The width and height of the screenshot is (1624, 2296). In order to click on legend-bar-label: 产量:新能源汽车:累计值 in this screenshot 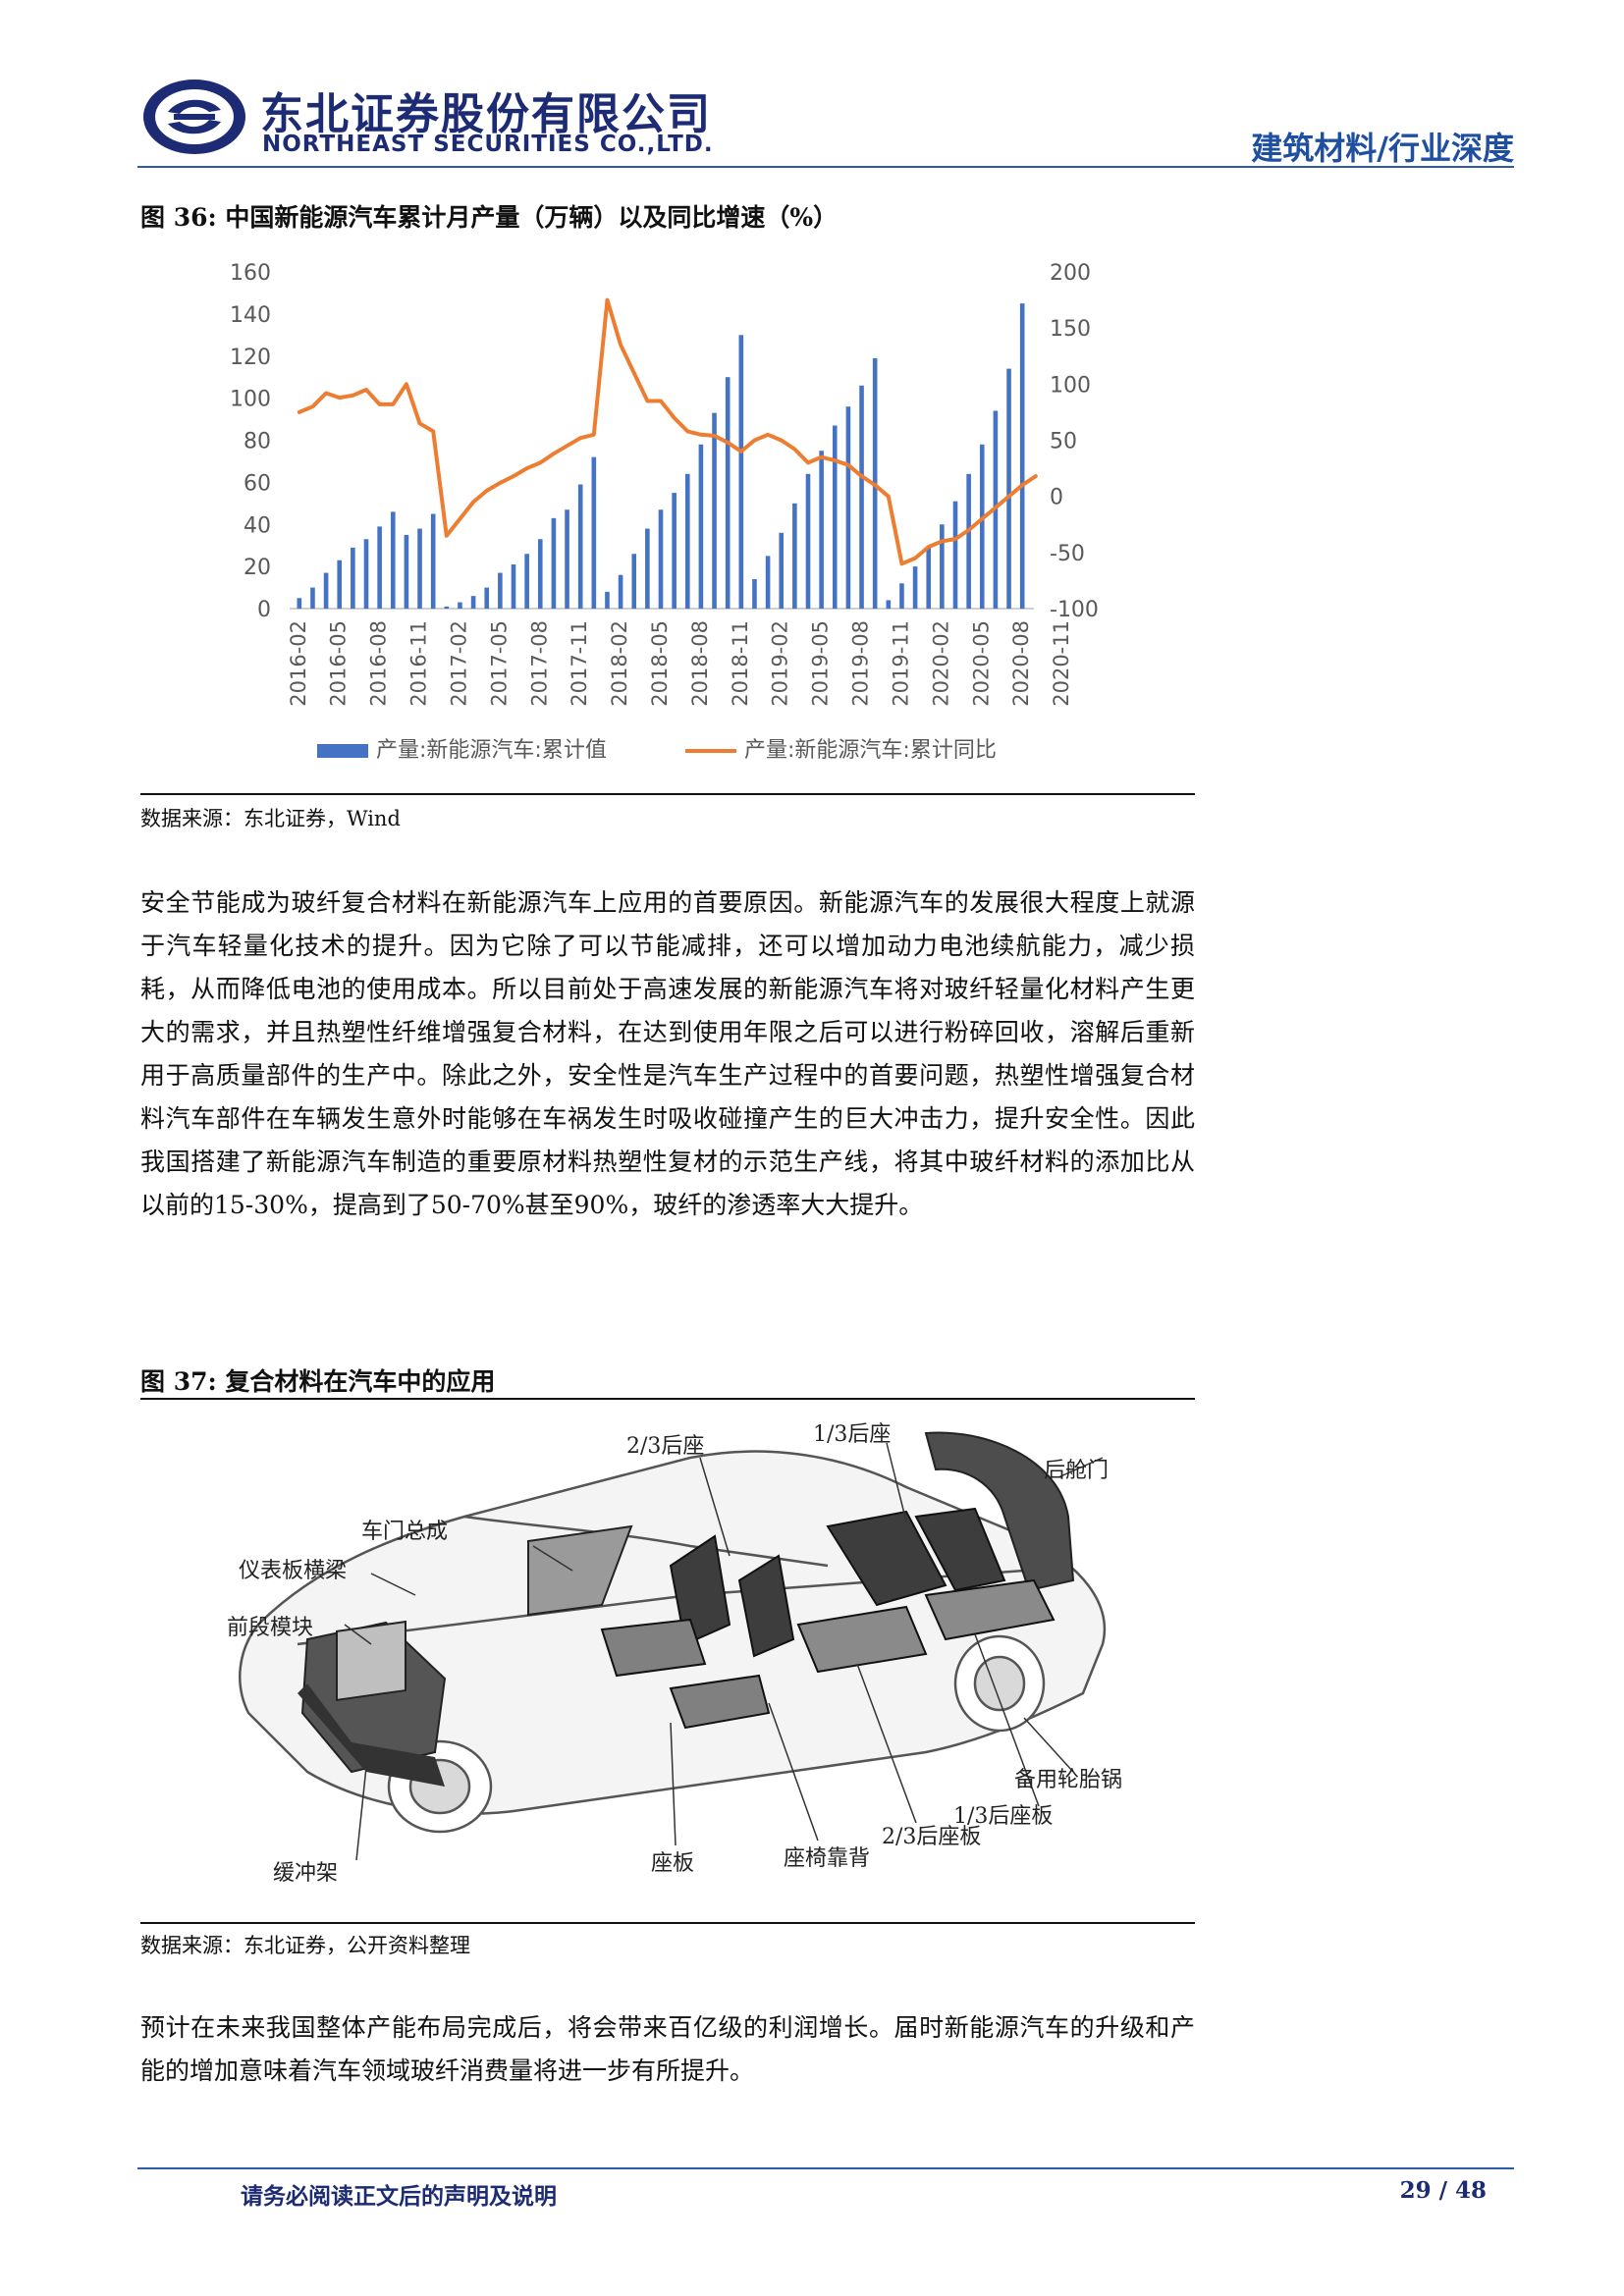, I will do `click(491, 750)`.